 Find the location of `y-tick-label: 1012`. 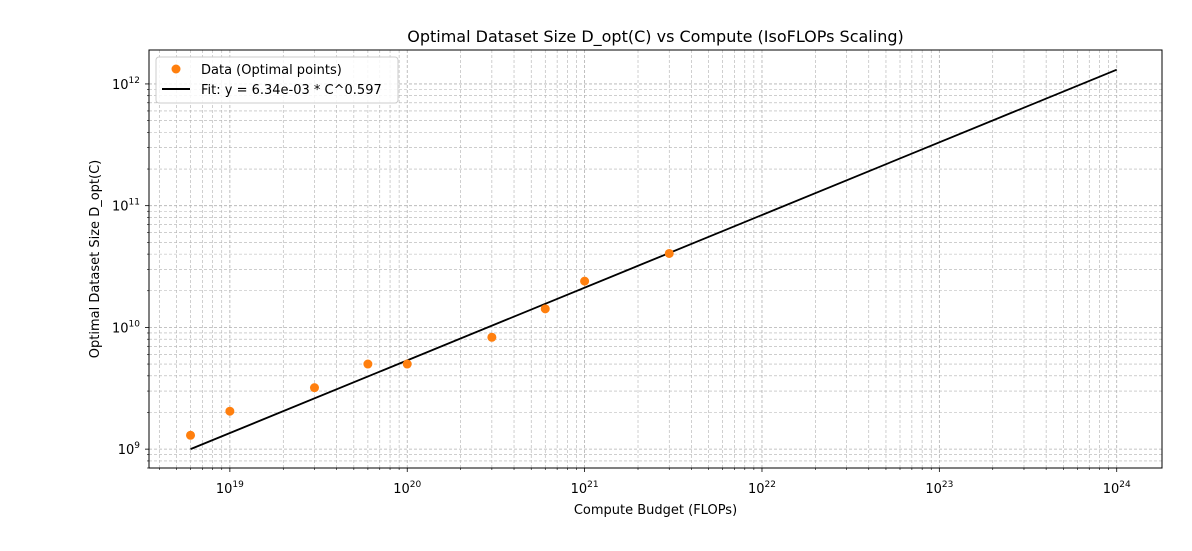

y-tick-label: 1012 is located at coordinates (126, 84).